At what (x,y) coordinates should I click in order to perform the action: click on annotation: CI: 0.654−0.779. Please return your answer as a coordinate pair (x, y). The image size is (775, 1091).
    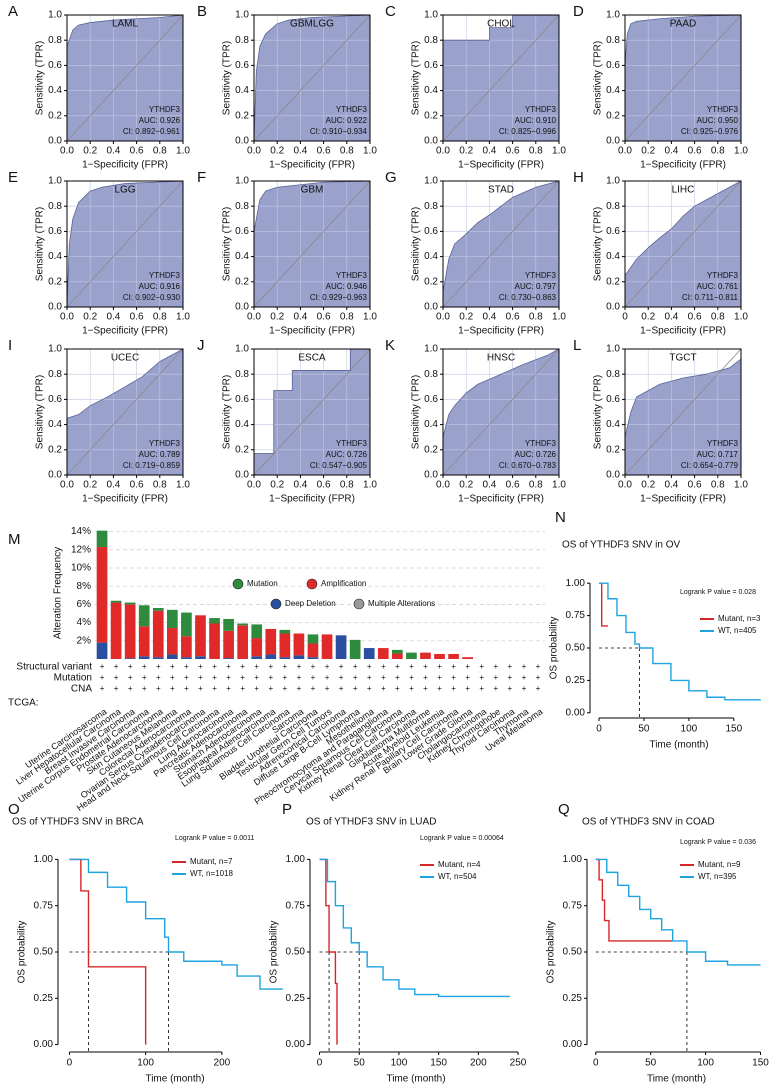
    Looking at the image, I should click on (710, 465).